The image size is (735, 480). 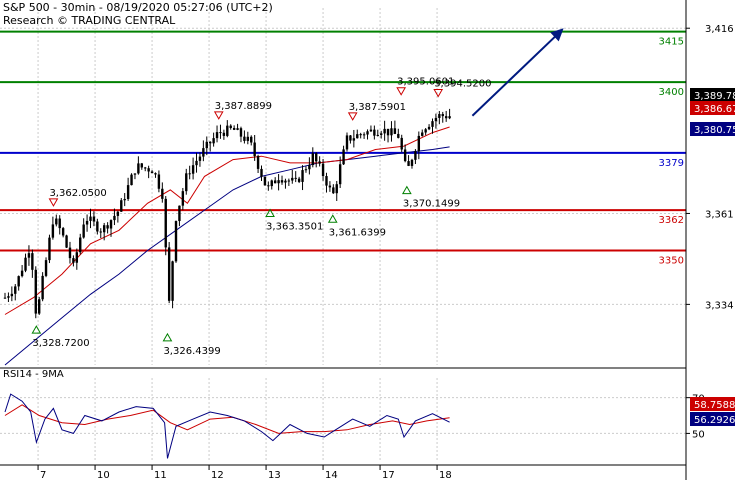 I want to click on value-tag-ma_fast, so click(x=712, y=108).